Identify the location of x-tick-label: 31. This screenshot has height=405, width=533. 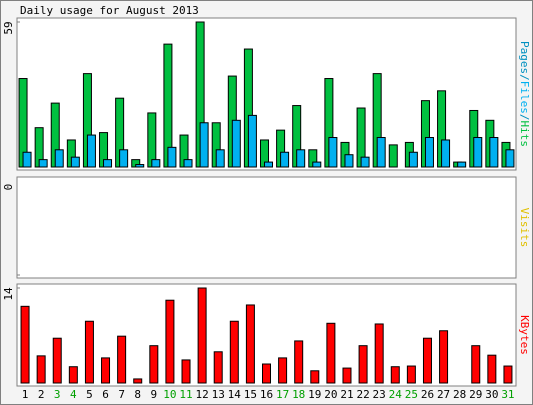
(507, 394).